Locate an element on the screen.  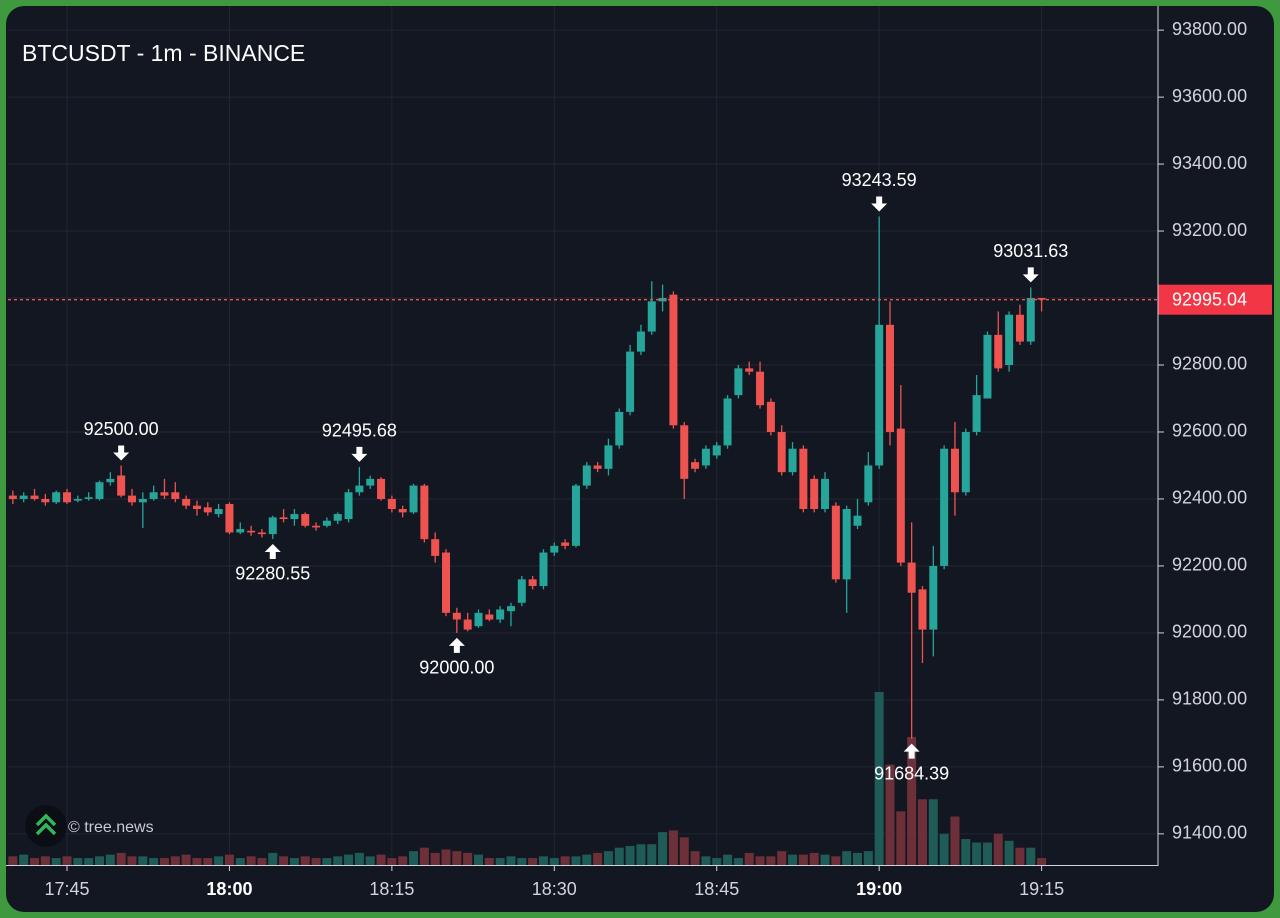
annotation-label: 92000.00 is located at coordinates (456, 668).